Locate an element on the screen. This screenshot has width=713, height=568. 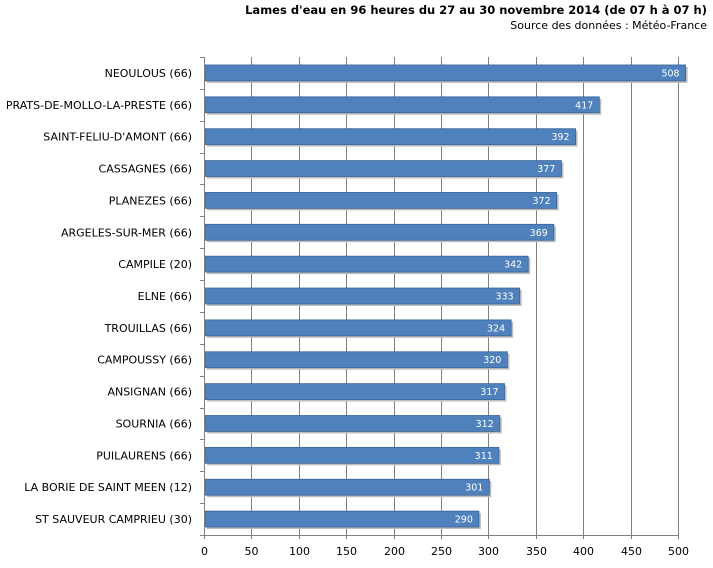
category-label: ANSIGNAN (66) is located at coordinates (149, 392).